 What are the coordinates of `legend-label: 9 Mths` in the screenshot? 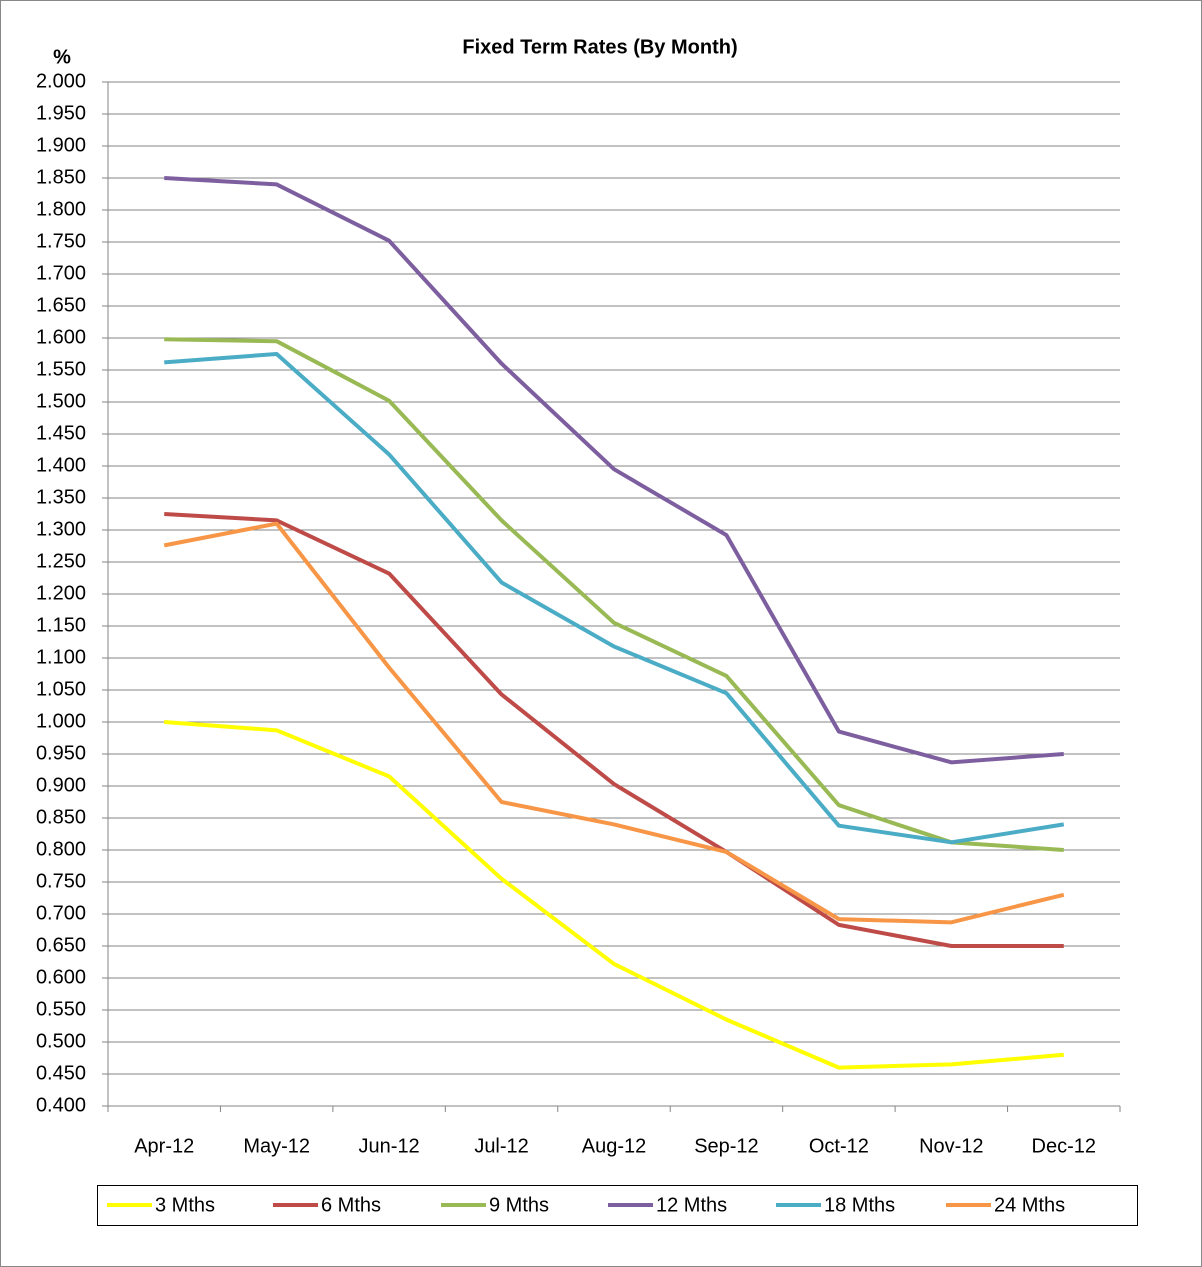 It's located at (519, 1205).